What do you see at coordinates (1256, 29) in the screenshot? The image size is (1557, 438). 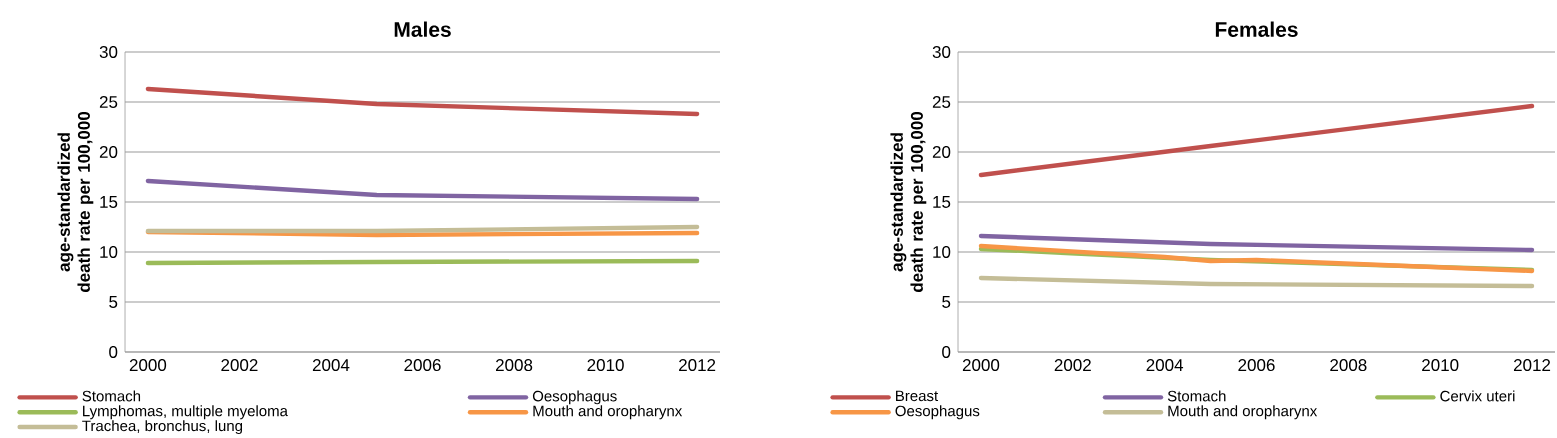 I see `chart-title: Females` at bounding box center [1256, 29].